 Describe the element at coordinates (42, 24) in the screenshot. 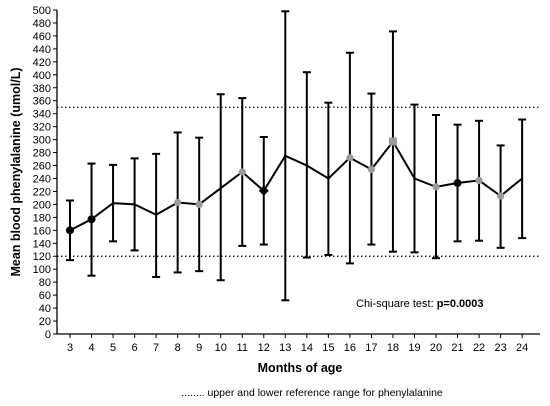

I see `y-tick-label: 480` at that location.